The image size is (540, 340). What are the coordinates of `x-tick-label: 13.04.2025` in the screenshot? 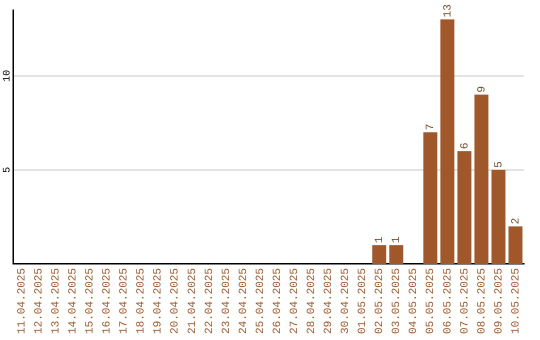 It's located at (56, 301).